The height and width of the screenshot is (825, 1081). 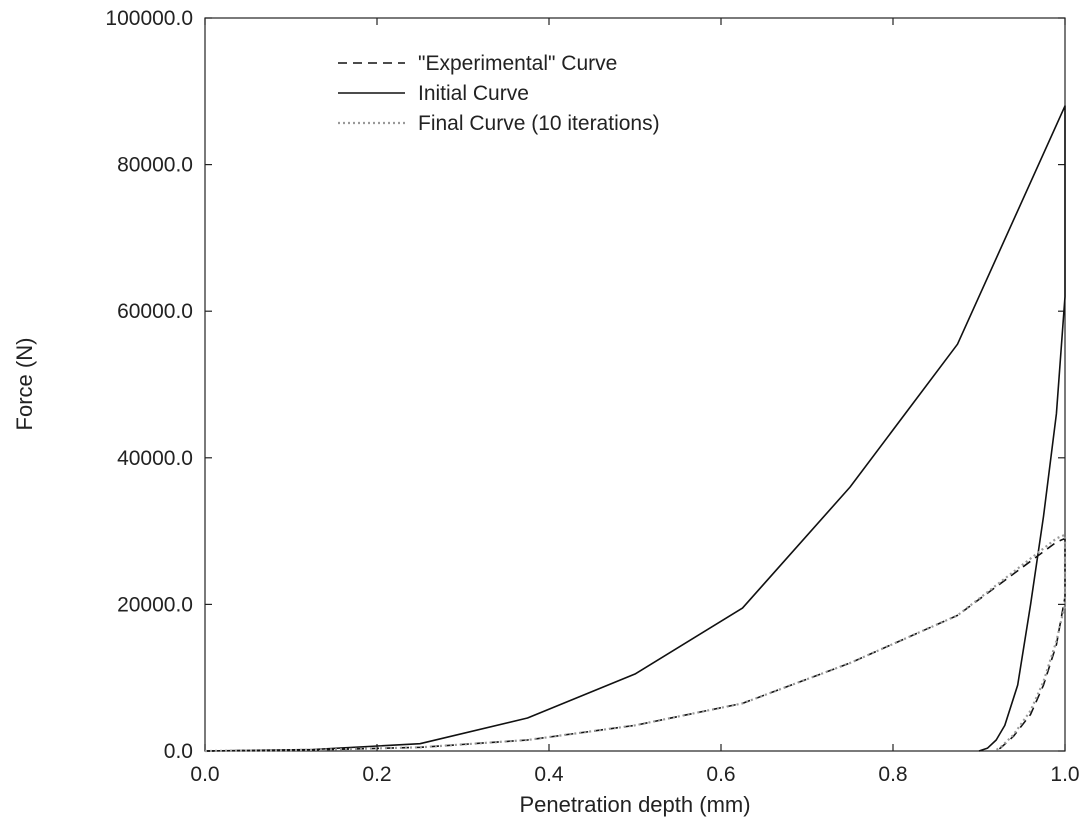 What do you see at coordinates (155, 604) in the screenshot?
I see `y-tick-label: 20000.0` at bounding box center [155, 604].